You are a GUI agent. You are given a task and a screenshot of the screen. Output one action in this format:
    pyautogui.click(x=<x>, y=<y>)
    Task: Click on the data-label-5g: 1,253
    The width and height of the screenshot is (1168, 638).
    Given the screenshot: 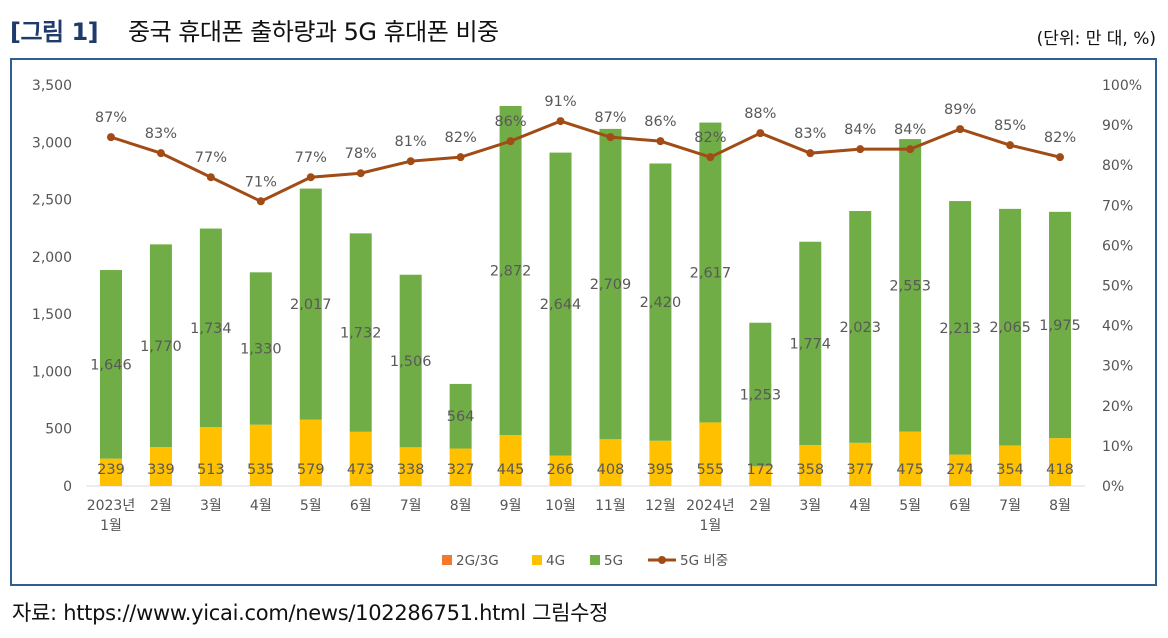 What is the action you would take?
    pyautogui.click(x=761, y=396)
    